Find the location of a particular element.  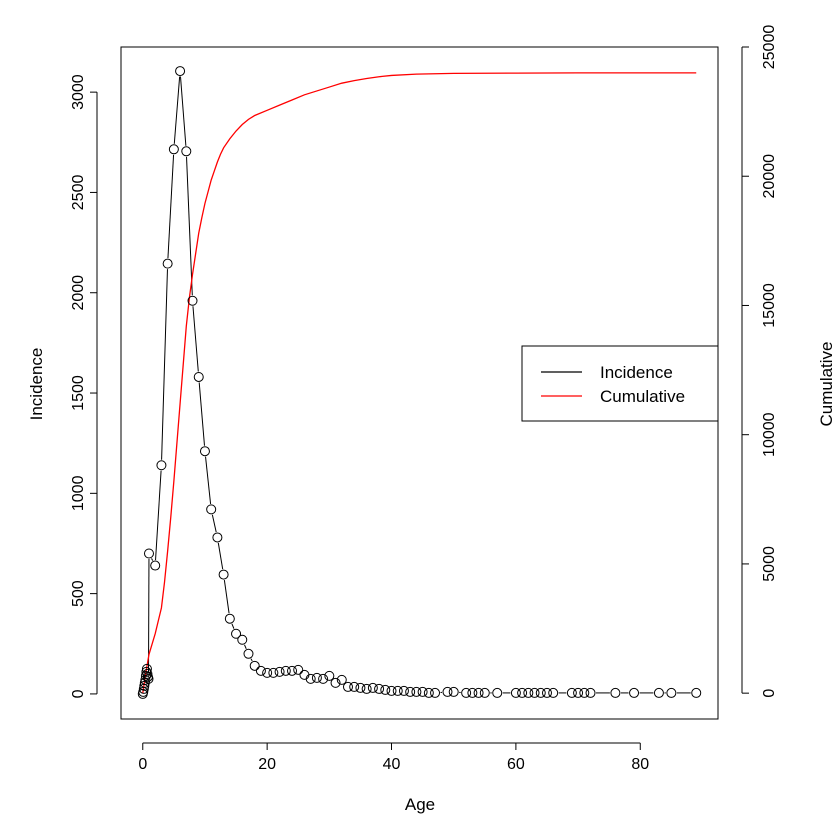

y2-tick-label: 25000 is located at coordinates (769, 47).